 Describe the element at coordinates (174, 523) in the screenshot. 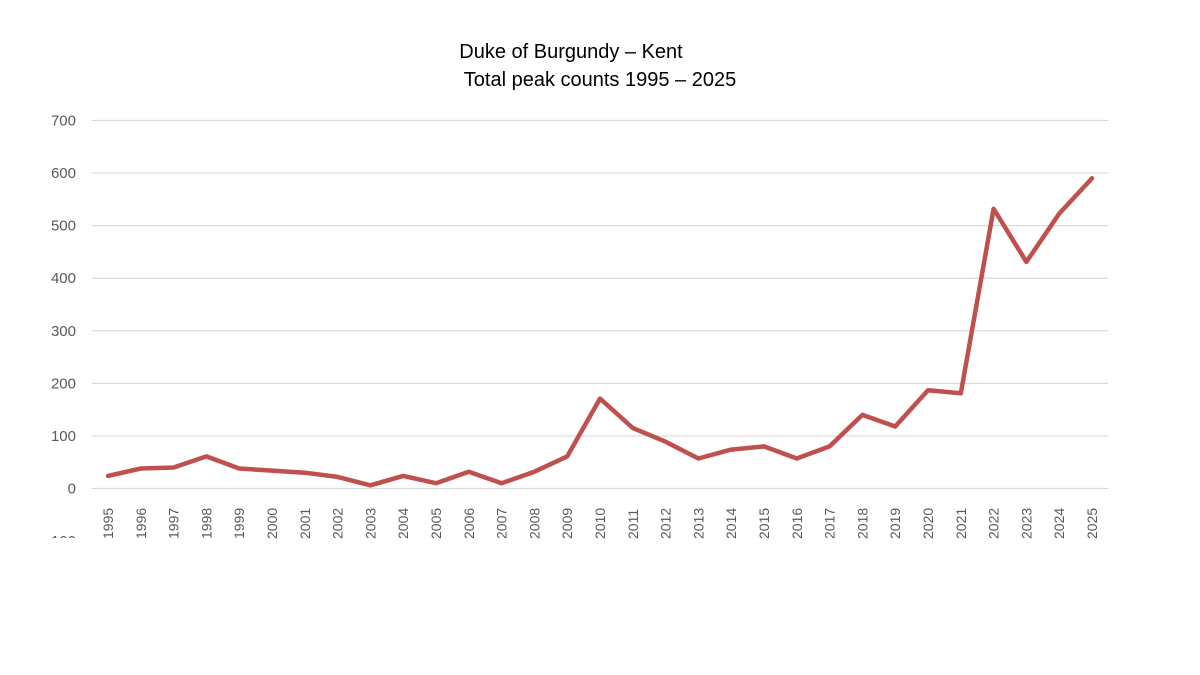

I see `x-tick-label: 1997` at that location.